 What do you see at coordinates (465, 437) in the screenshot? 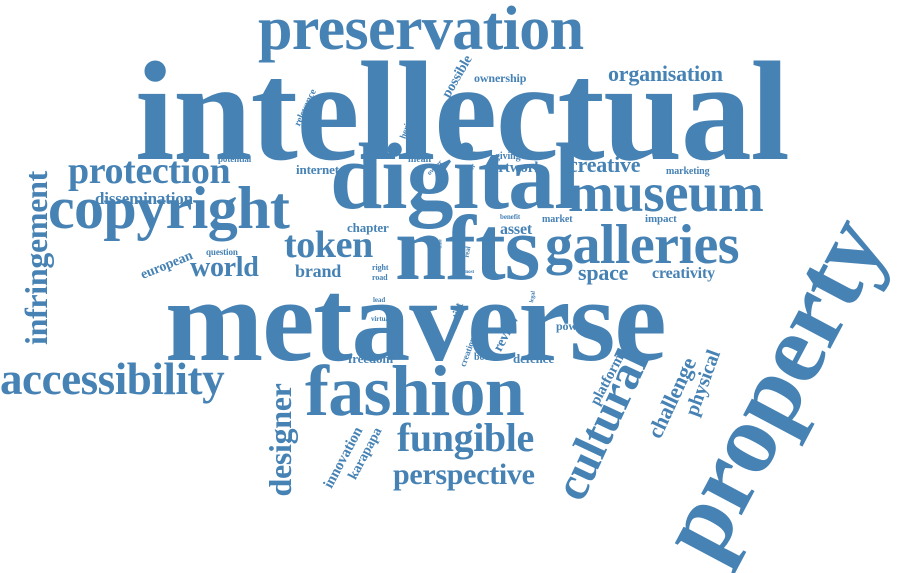
I see `word-fungible: fungible` at bounding box center [465, 437].